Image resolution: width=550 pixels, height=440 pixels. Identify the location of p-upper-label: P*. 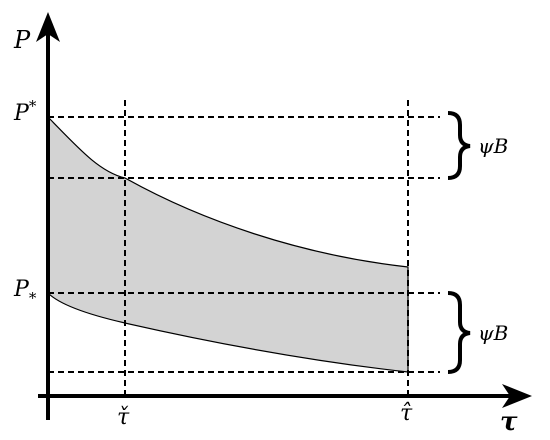
(25, 111).